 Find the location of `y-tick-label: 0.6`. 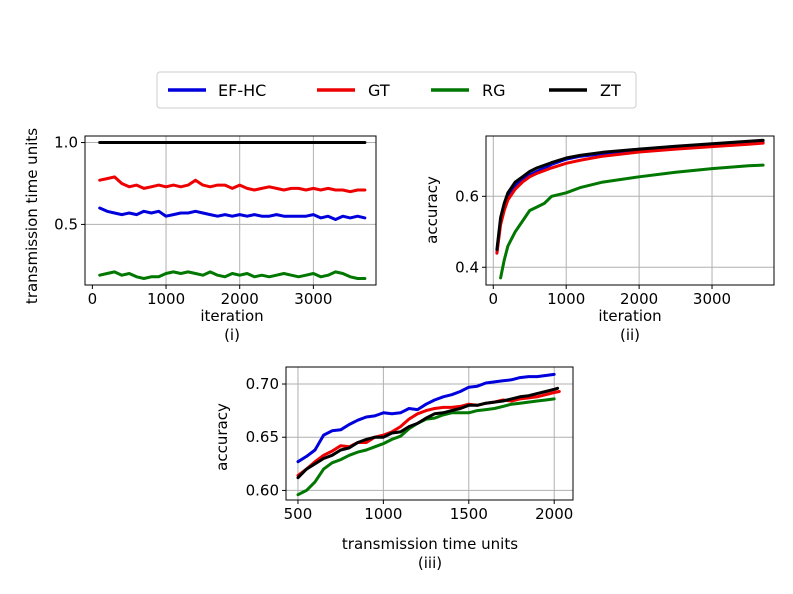

y-tick-label: 0.6 is located at coordinates (467, 196).